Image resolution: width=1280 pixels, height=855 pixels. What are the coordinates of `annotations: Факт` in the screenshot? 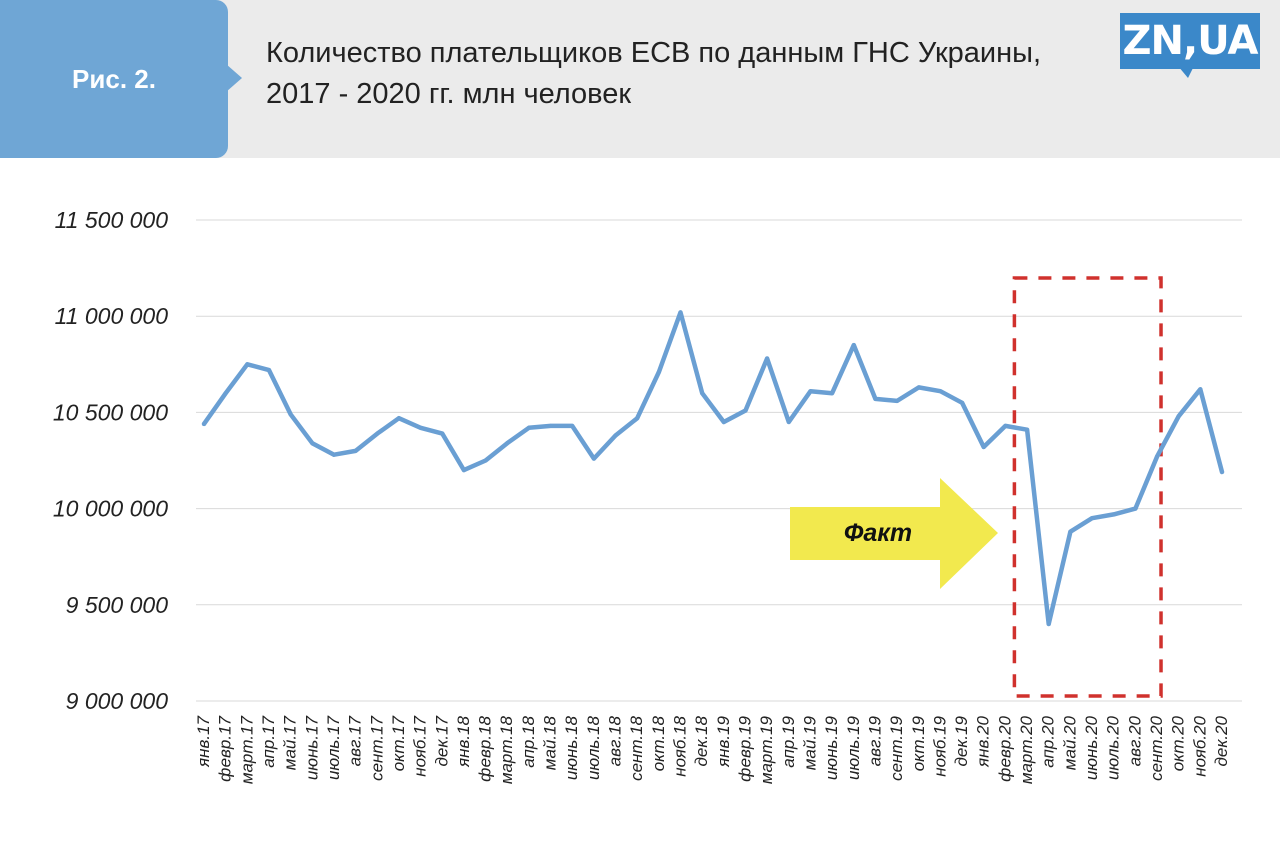 It's located at (976, 487).